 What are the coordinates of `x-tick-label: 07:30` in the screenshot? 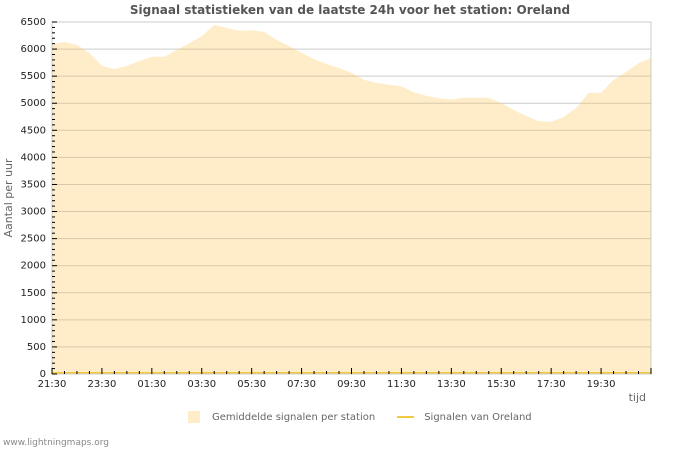 It's located at (301, 384).